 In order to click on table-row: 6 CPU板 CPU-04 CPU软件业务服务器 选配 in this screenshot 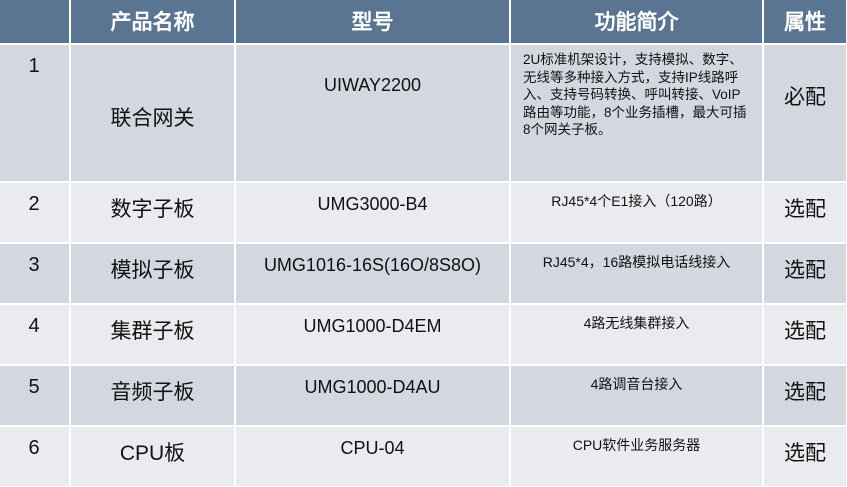, I will do `click(423, 456)`.